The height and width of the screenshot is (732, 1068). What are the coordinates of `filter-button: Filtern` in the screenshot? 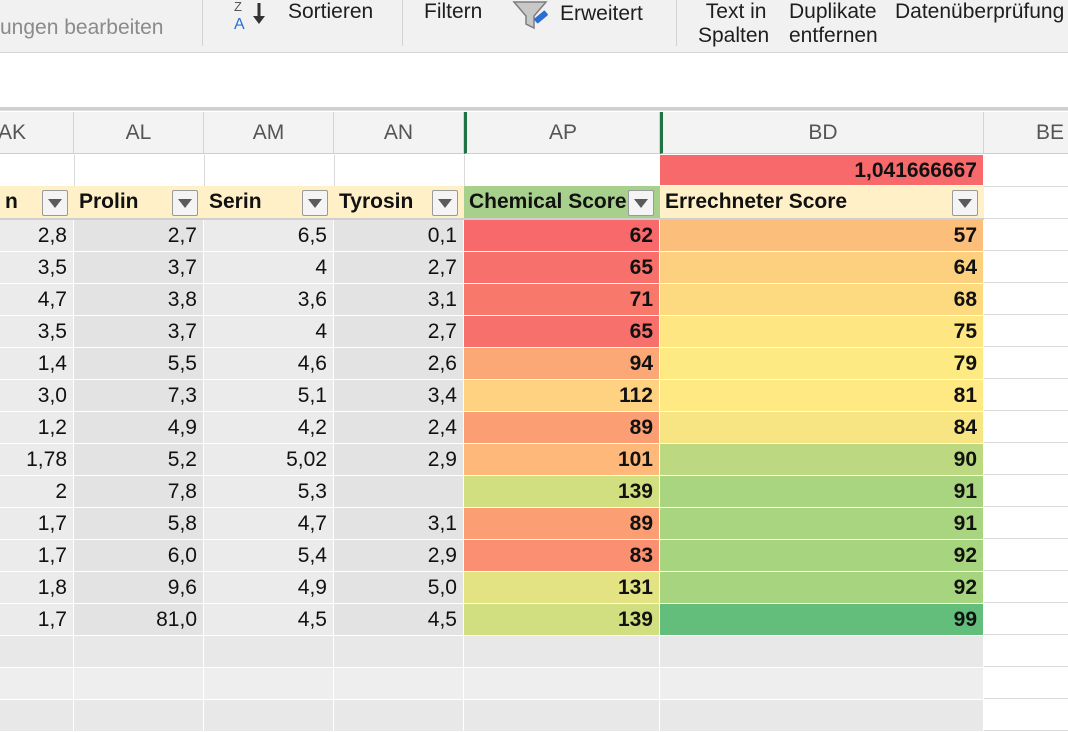 It's located at (453, 11).